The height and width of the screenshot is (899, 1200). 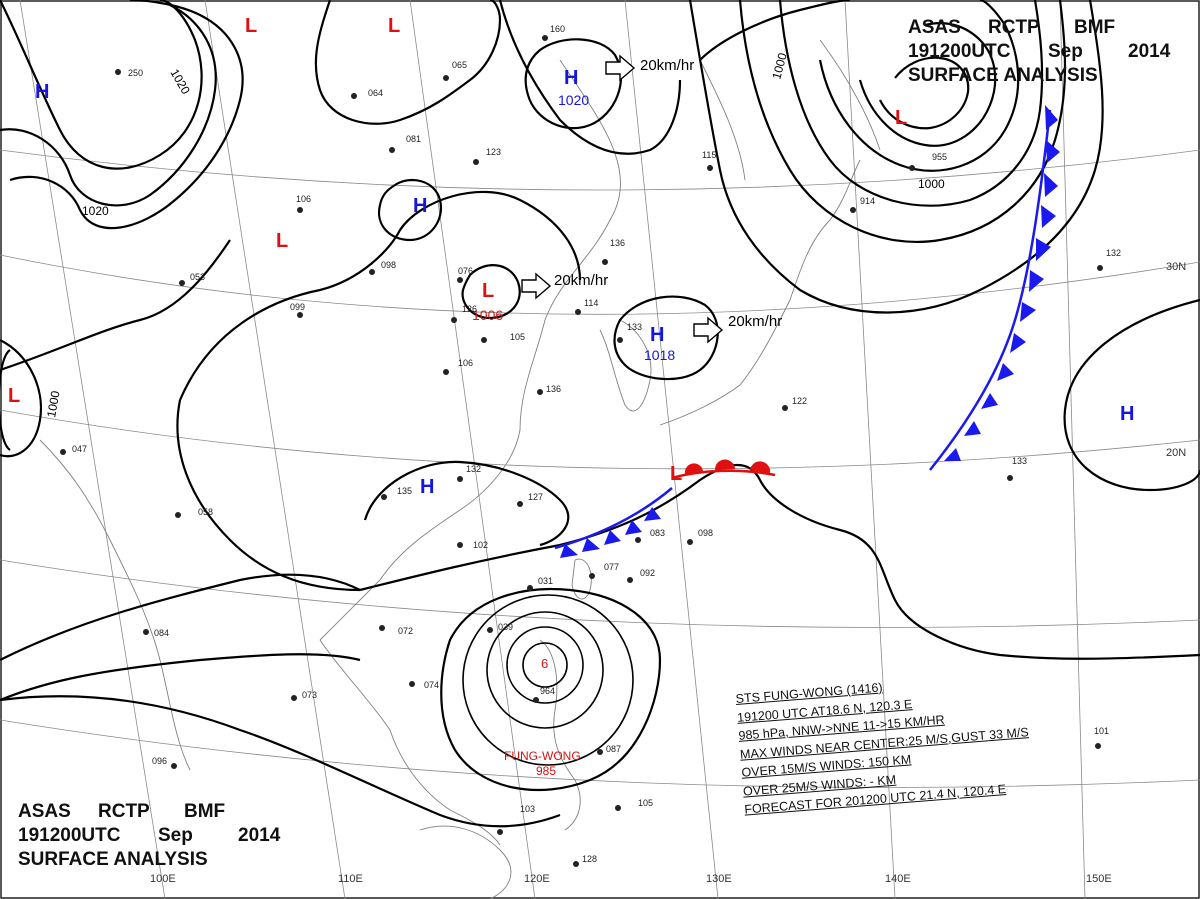 What do you see at coordinates (159, 761) in the screenshot?
I see `svg-text: 096` at bounding box center [159, 761].